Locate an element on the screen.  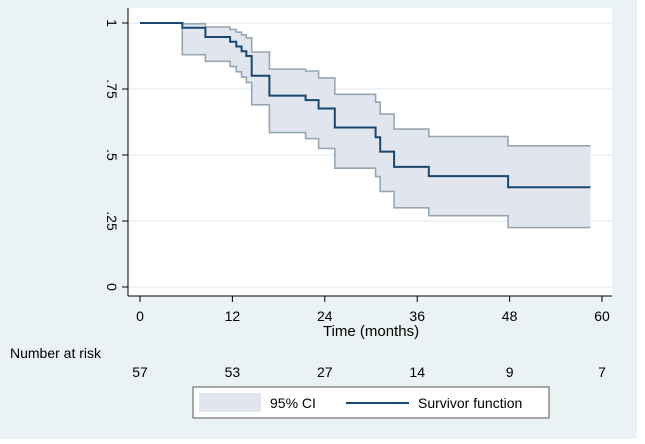
y-tick-label-4: 1 is located at coordinates (112, 23).